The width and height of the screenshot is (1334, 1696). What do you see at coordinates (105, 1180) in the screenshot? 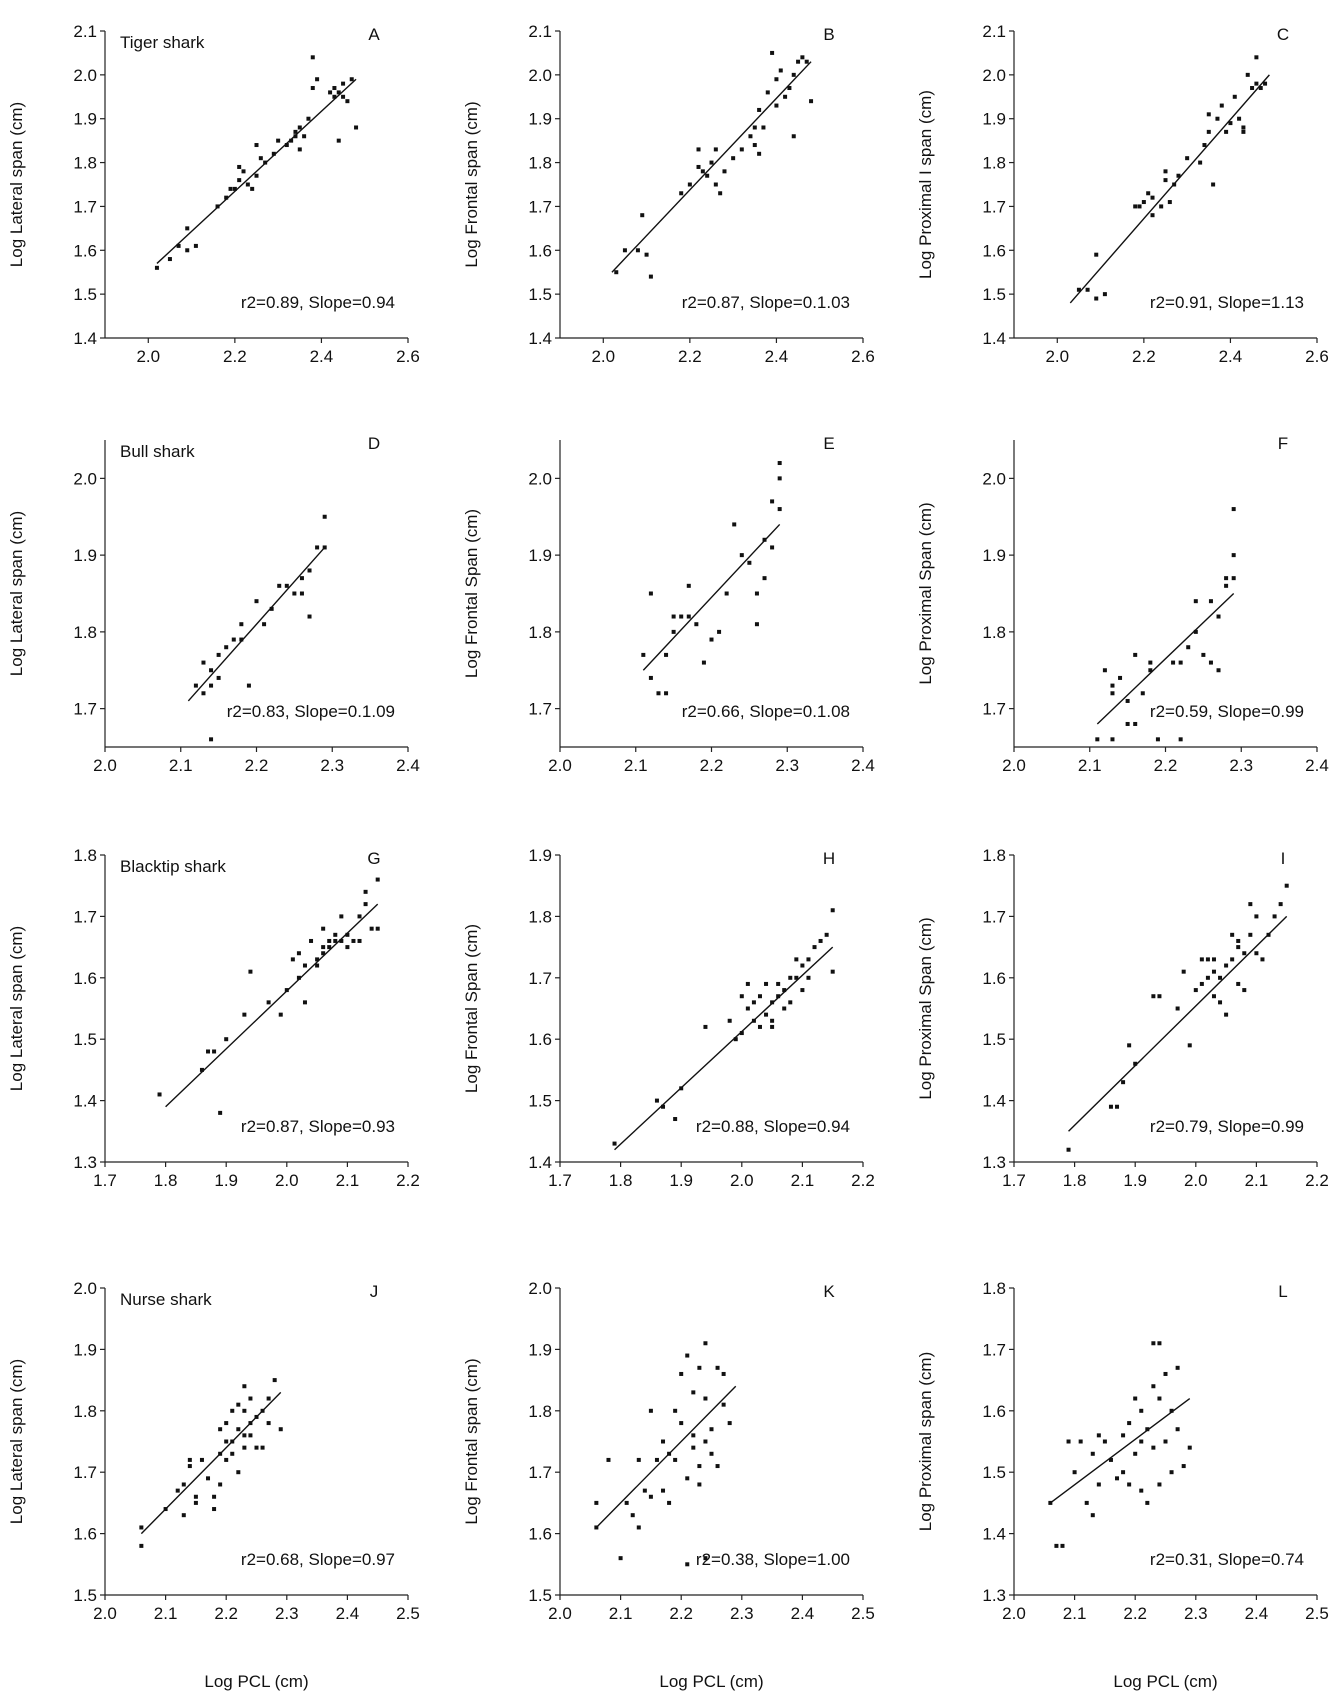
I see `x-tick-label: 1.7` at bounding box center [105, 1180].